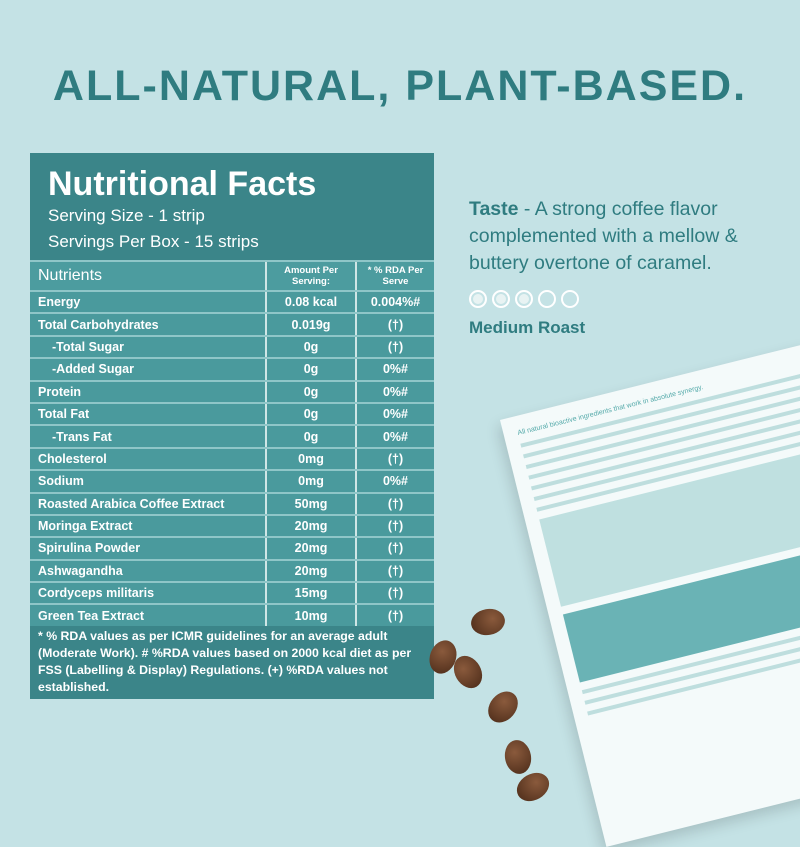  What do you see at coordinates (61, 481) in the screenshot?
I see `nutrient-name: Sodium` at bounding box center [61, 481].